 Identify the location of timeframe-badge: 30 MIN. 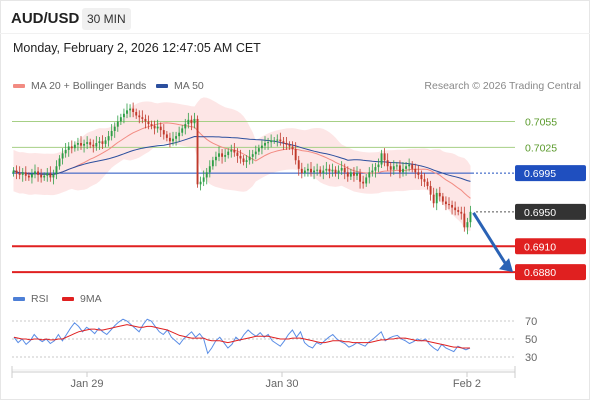
(106, 19).